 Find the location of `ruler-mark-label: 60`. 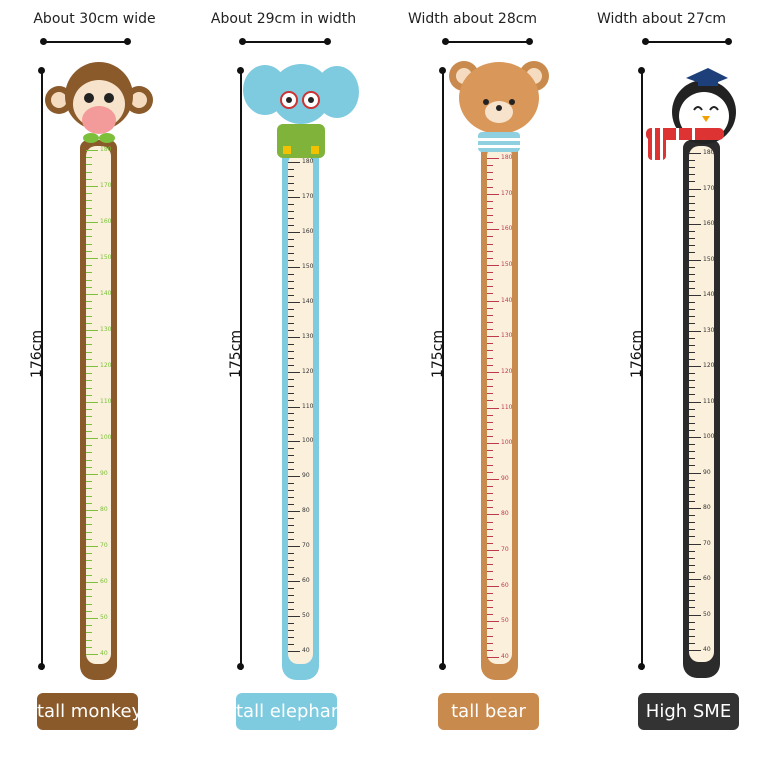

ruler-mark-label: 60 is located at coordinates (104, 581).